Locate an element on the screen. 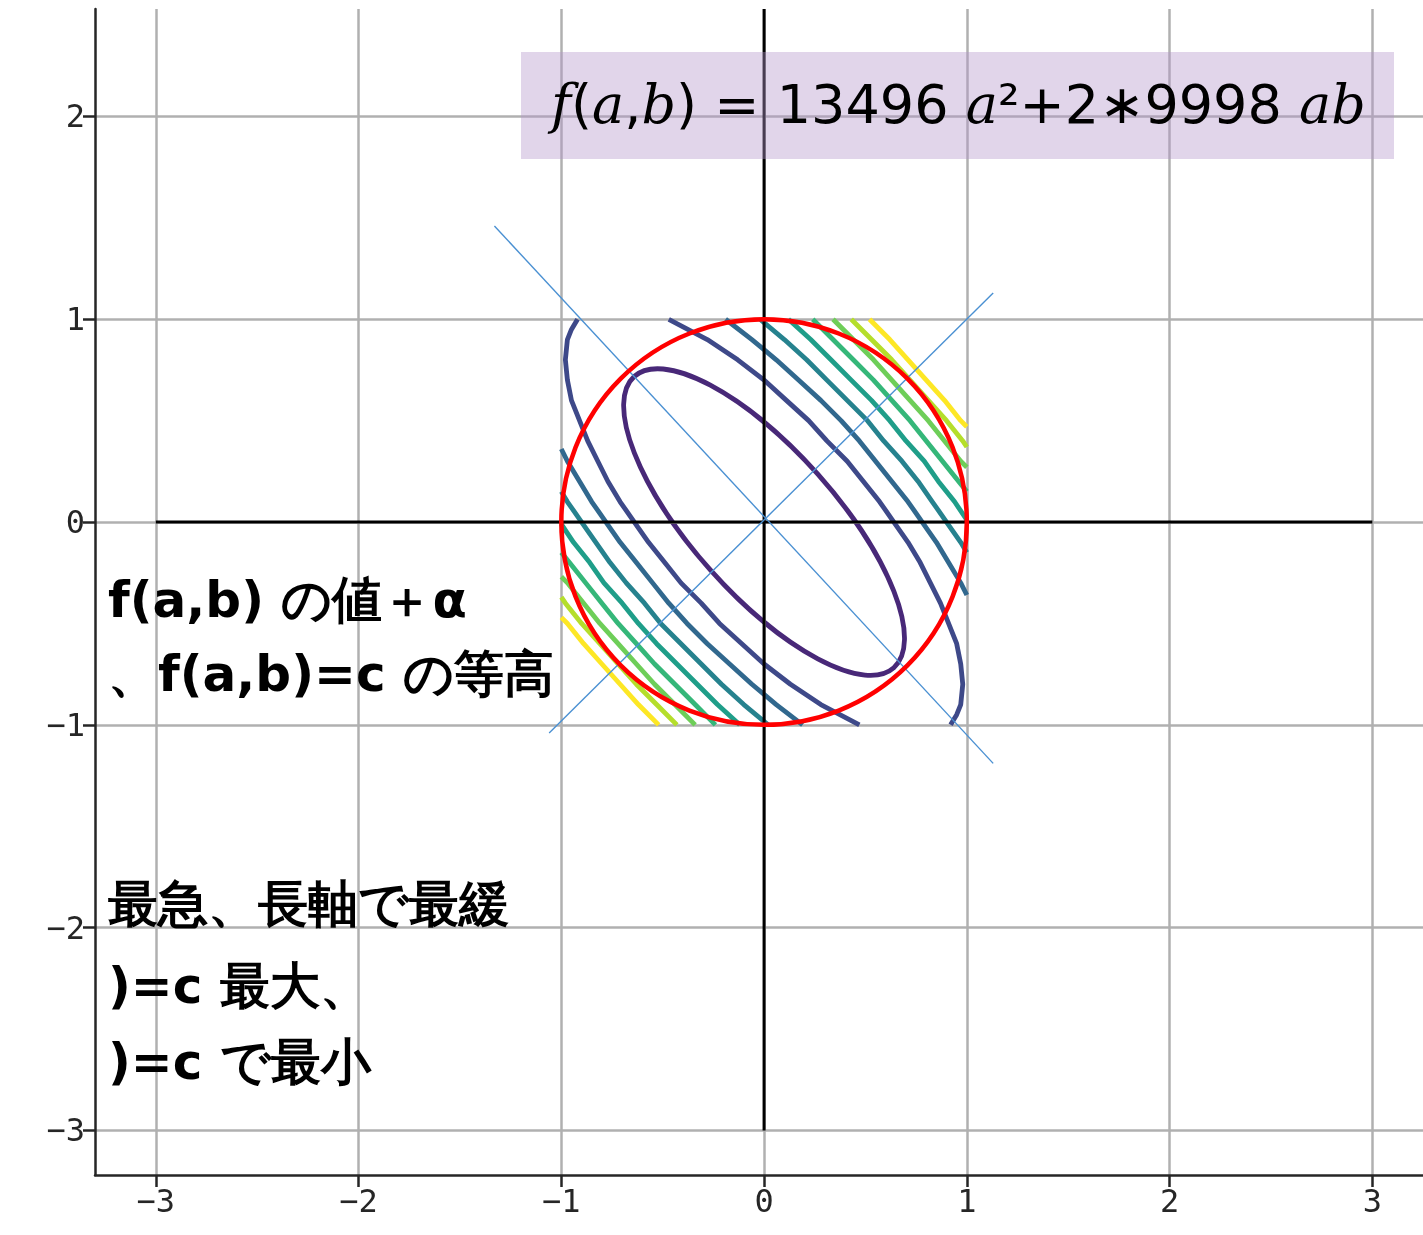  x-tick-label: −3 is located at coordinates (156, 1201).